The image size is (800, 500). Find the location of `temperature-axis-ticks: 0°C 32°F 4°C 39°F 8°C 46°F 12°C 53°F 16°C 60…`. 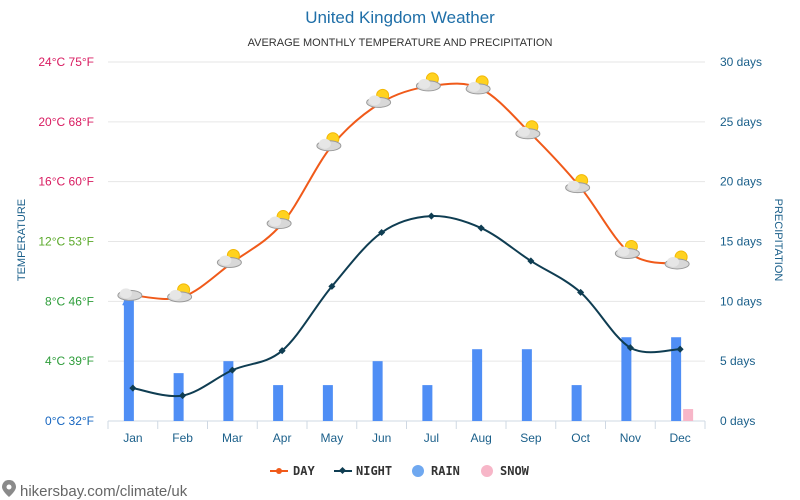

temperature-axis-ticks: 0°C 32°F 4°C 39°F 8°C 46°F 12°C 53°F 16°C 60… is located at coordinates (66, 241).